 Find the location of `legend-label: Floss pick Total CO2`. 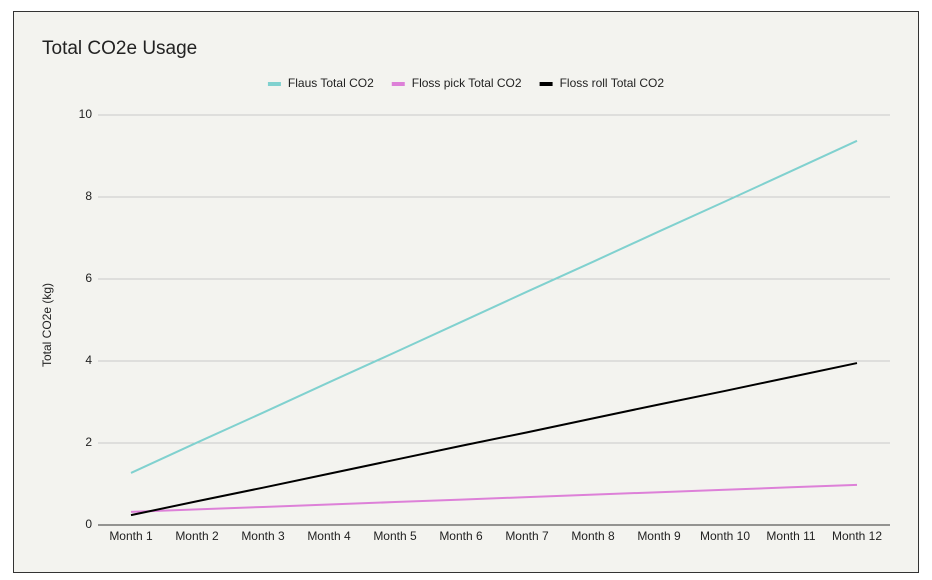

legend-label: Floss pick Total CO2 is located at coordinates (467, 83).